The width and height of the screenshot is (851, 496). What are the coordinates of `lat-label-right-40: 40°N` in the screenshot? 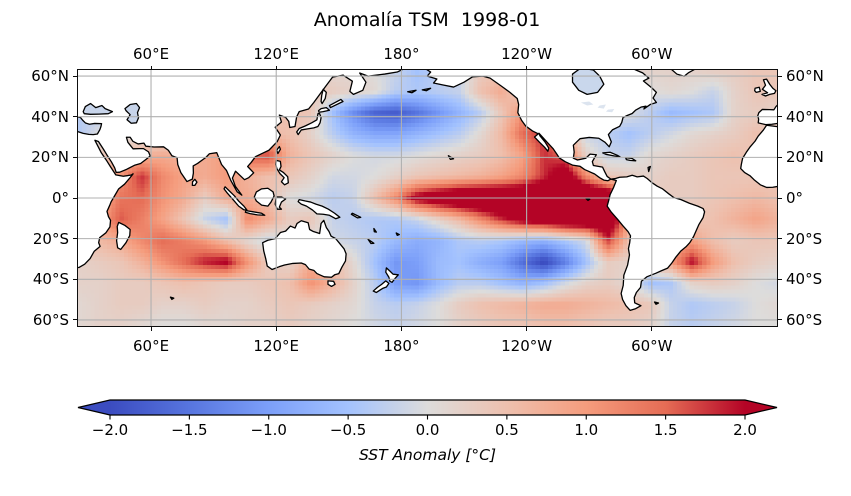 It's located at (805, 116).